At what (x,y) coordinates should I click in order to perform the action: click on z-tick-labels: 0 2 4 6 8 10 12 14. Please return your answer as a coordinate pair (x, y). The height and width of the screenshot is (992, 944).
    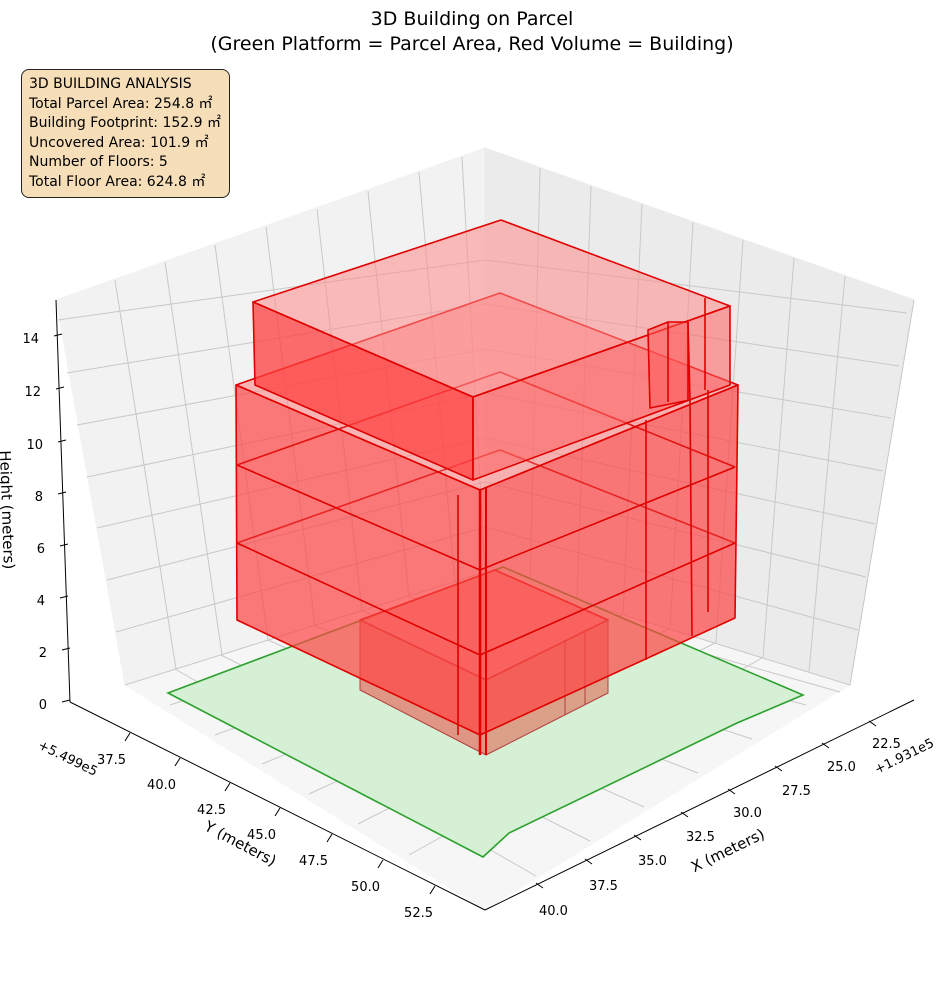
    Looking at the image, I should click on (34, 522).